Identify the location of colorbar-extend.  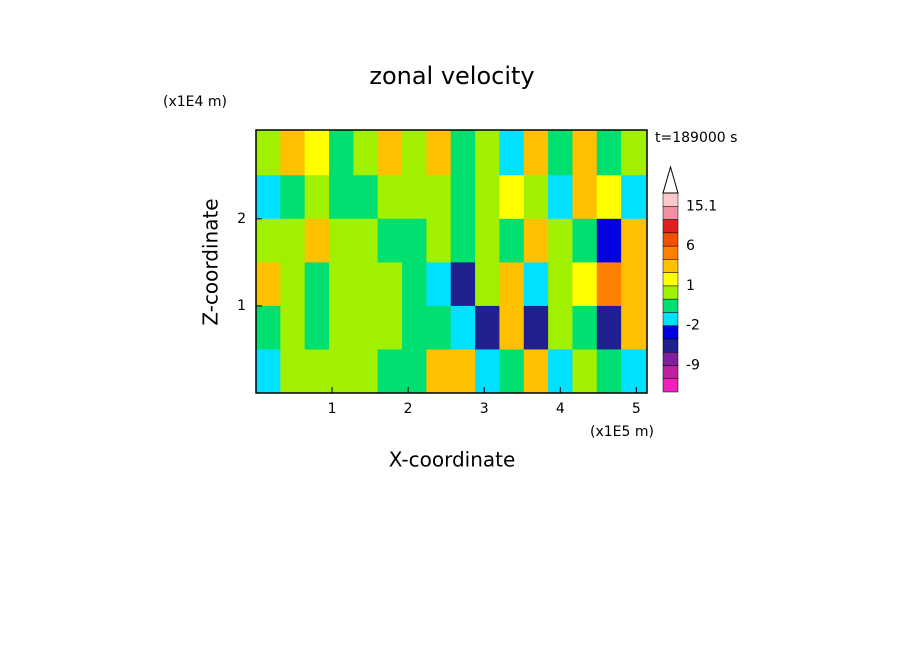
(670, 179).